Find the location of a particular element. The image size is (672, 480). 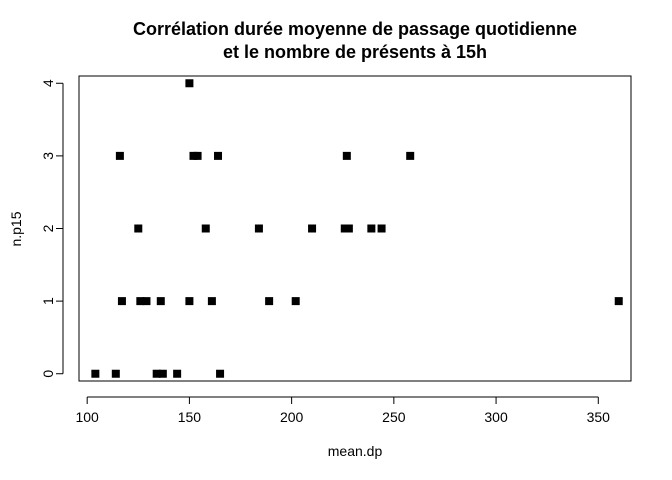

x-axis: 100 150 200 250 300 350 is located at coordinates (343, 410).